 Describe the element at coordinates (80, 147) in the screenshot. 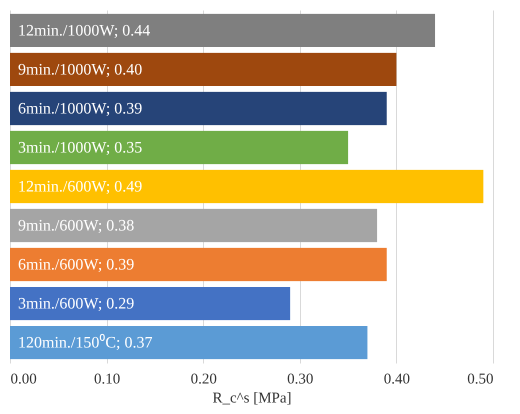

I see `data-label: 3min./1000W; 0.35` at that location.